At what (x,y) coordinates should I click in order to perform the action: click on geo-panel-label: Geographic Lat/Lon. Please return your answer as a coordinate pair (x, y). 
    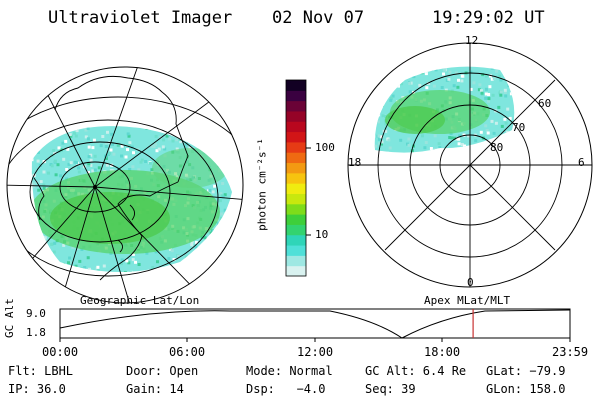
    Looking at the image, I should click on (140, 300).